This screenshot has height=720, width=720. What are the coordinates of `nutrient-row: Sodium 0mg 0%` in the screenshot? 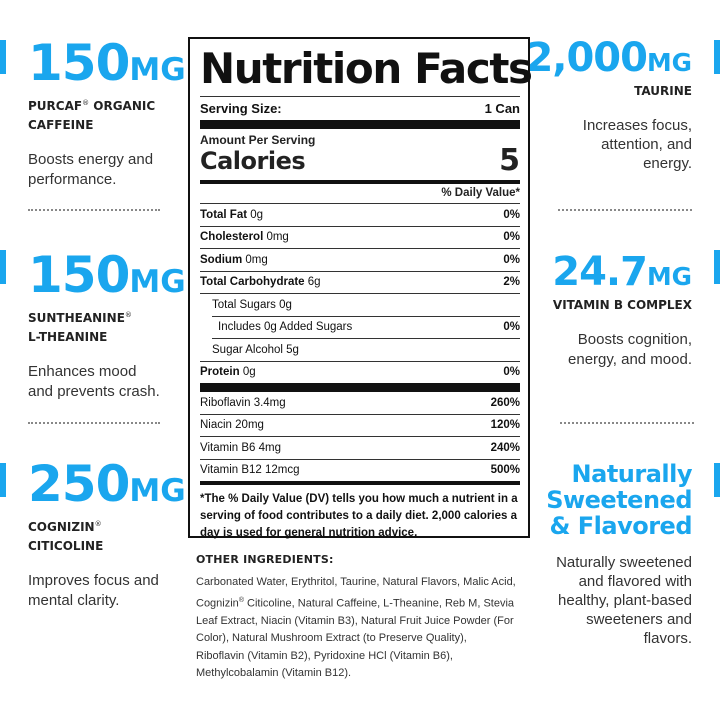 It's located at (360, 259).